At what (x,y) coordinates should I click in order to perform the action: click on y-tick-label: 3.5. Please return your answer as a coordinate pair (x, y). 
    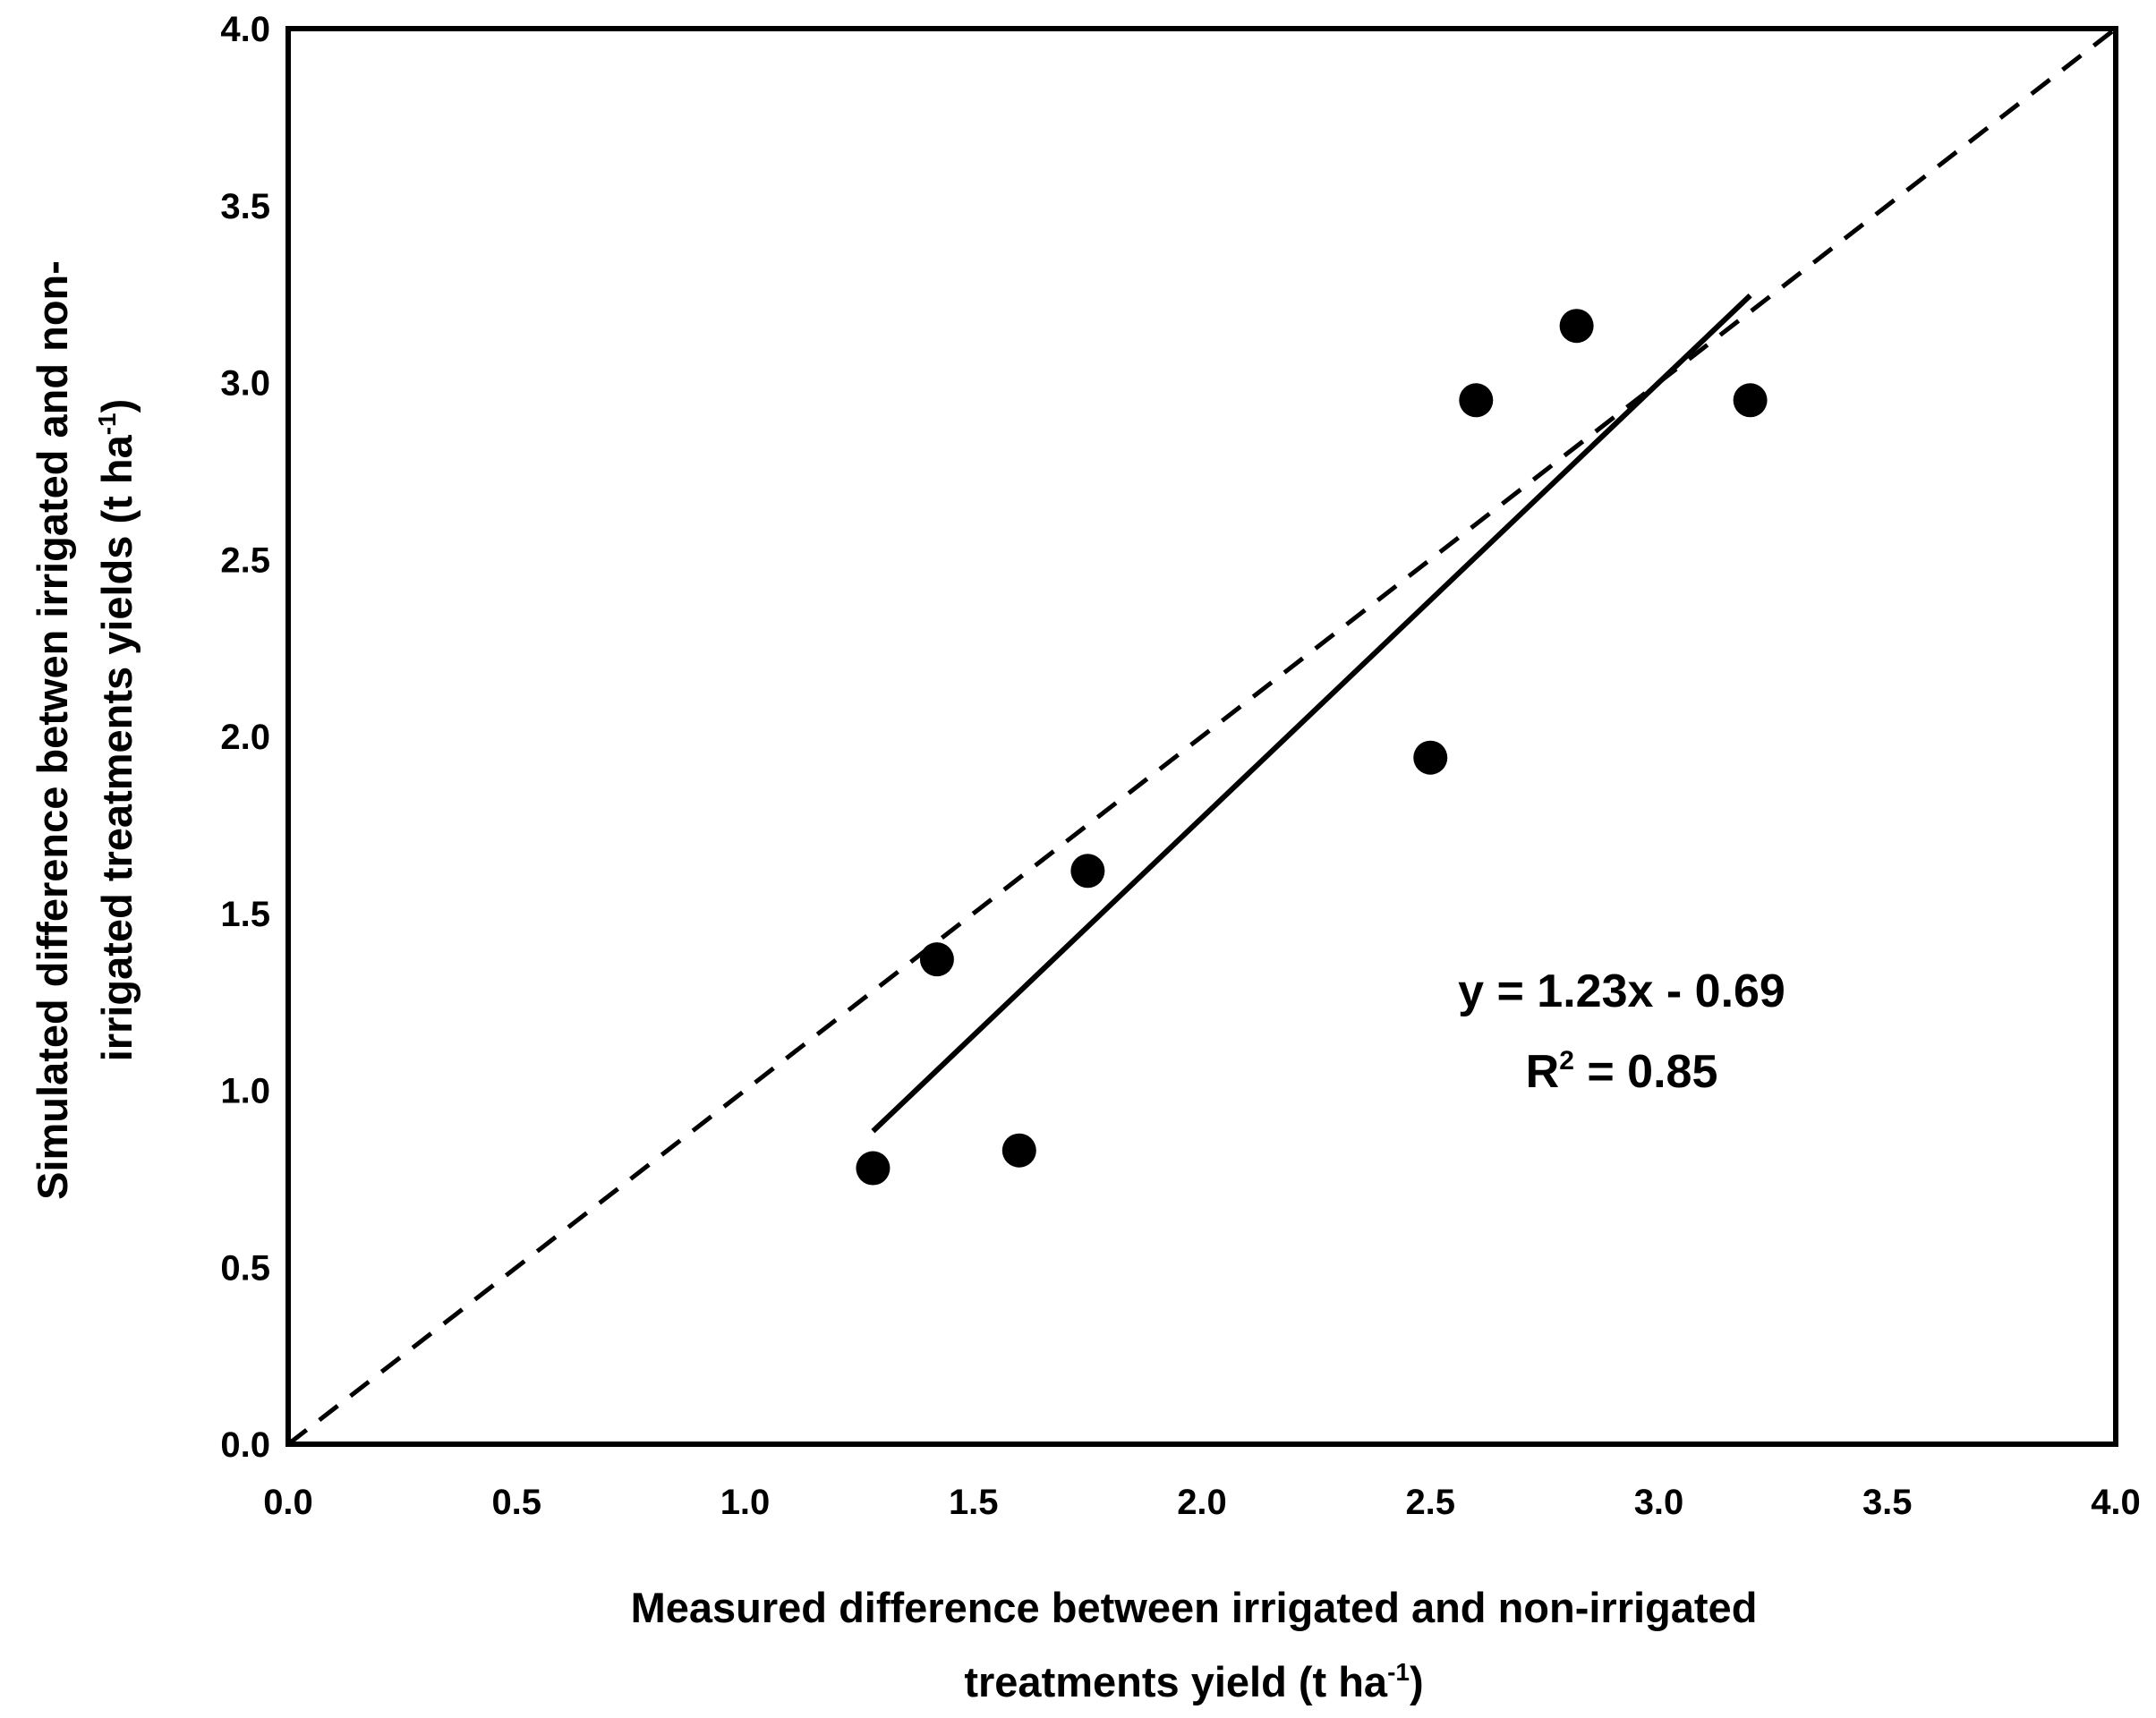
    Looking at the image, I should click on (245, 206).